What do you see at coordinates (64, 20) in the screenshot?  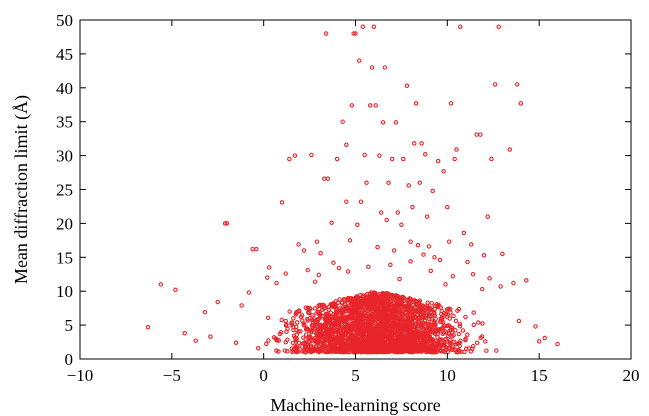 I see `y-tick-label: 50` at bounding box center [64, 20].